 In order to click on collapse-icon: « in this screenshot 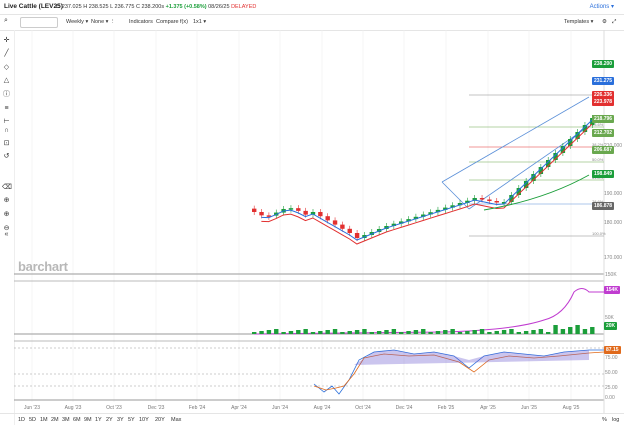, I will do `click(6, 234)`.